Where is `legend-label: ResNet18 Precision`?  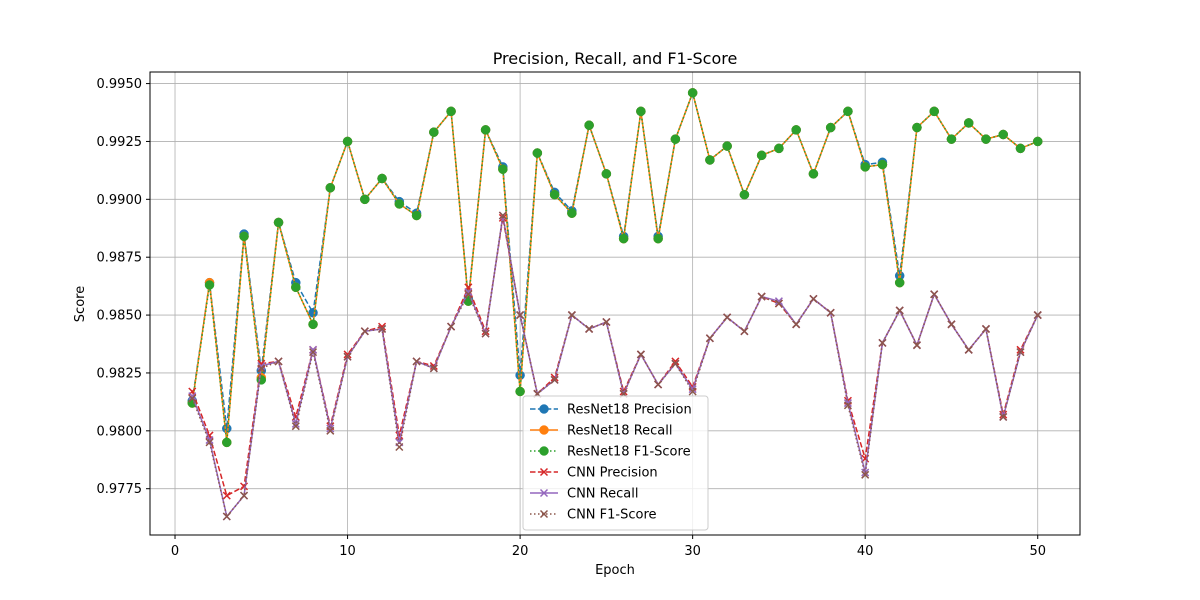 legend-label: ResNet18 Precision is located at coordinates (629, 410).